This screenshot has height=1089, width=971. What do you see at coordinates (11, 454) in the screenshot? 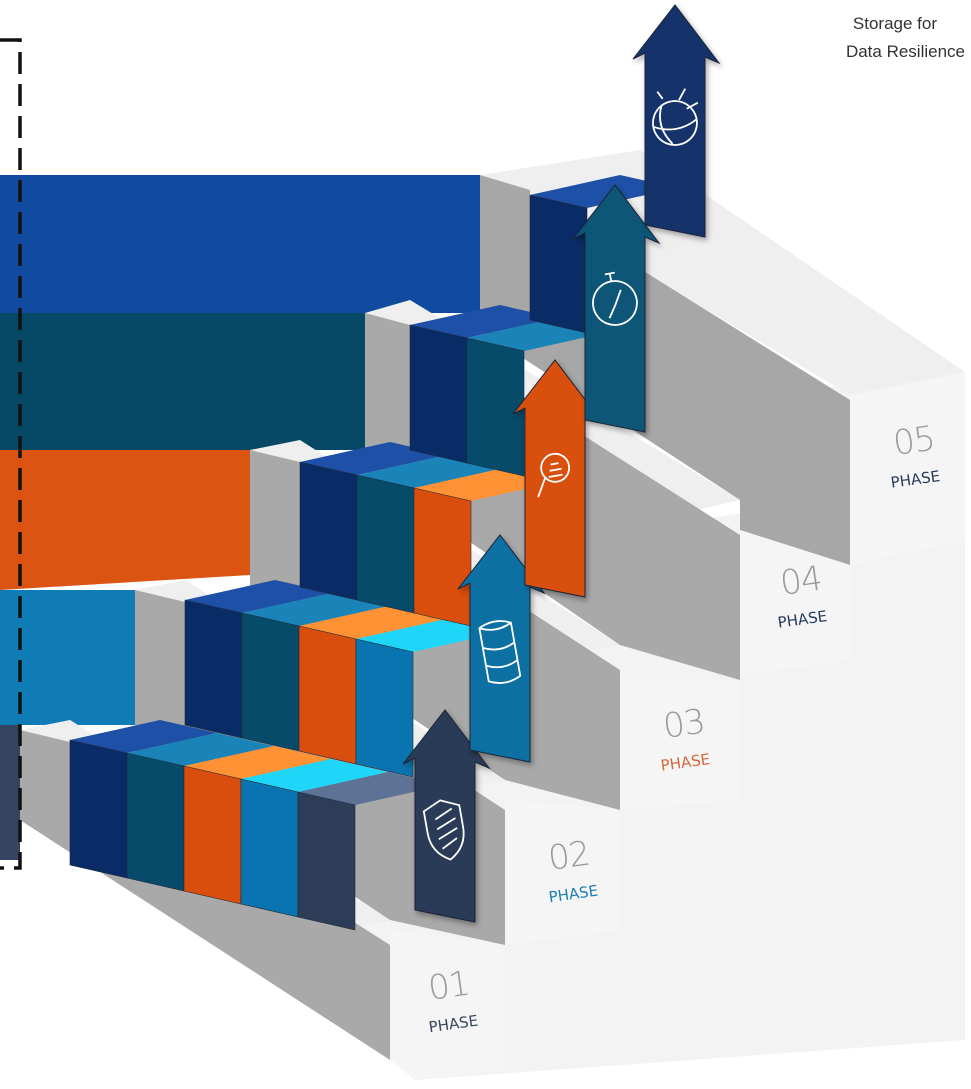
I see `dashed-frame` at bounding box center [11, 454].